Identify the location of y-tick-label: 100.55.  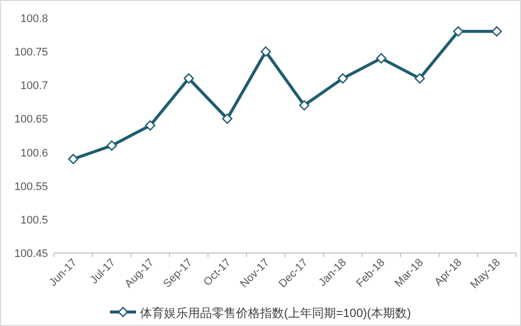
(31, 186).